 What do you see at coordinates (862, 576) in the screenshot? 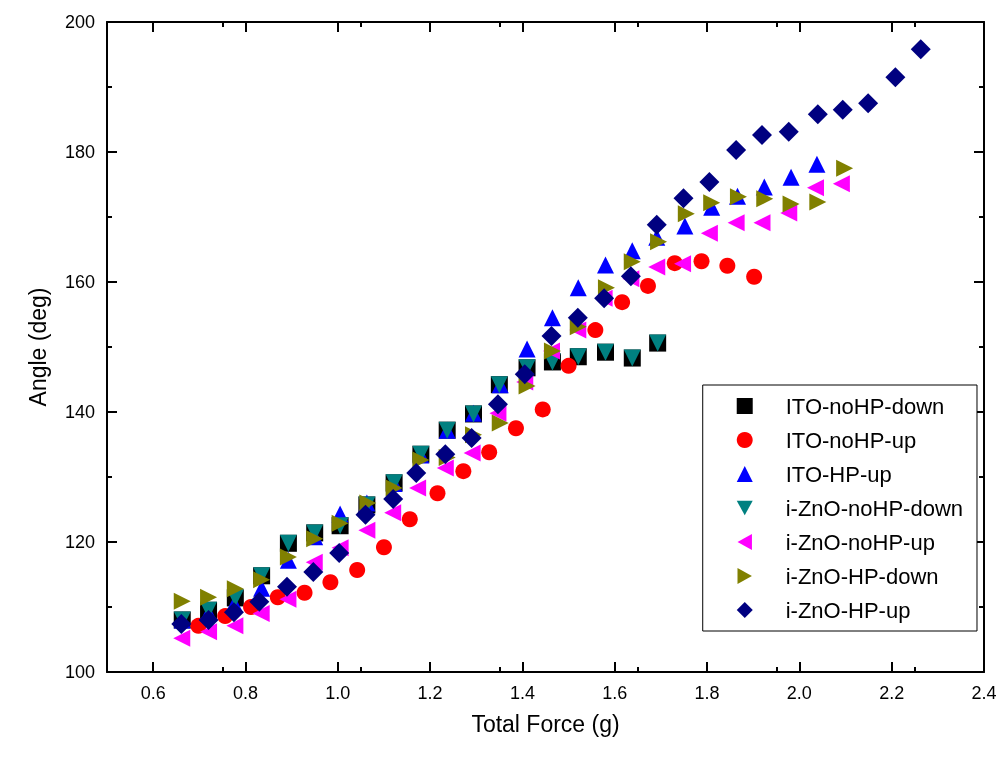
I see `legend-label: i-ZnO-HP-down` at bounding box center [862, 576].